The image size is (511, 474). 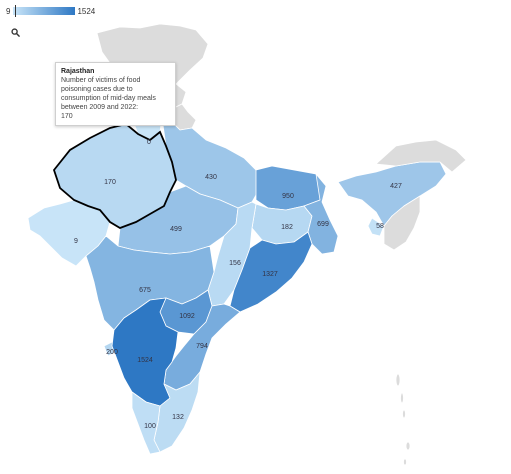 I want to click on region-odisha, so click(x=271, y=272).